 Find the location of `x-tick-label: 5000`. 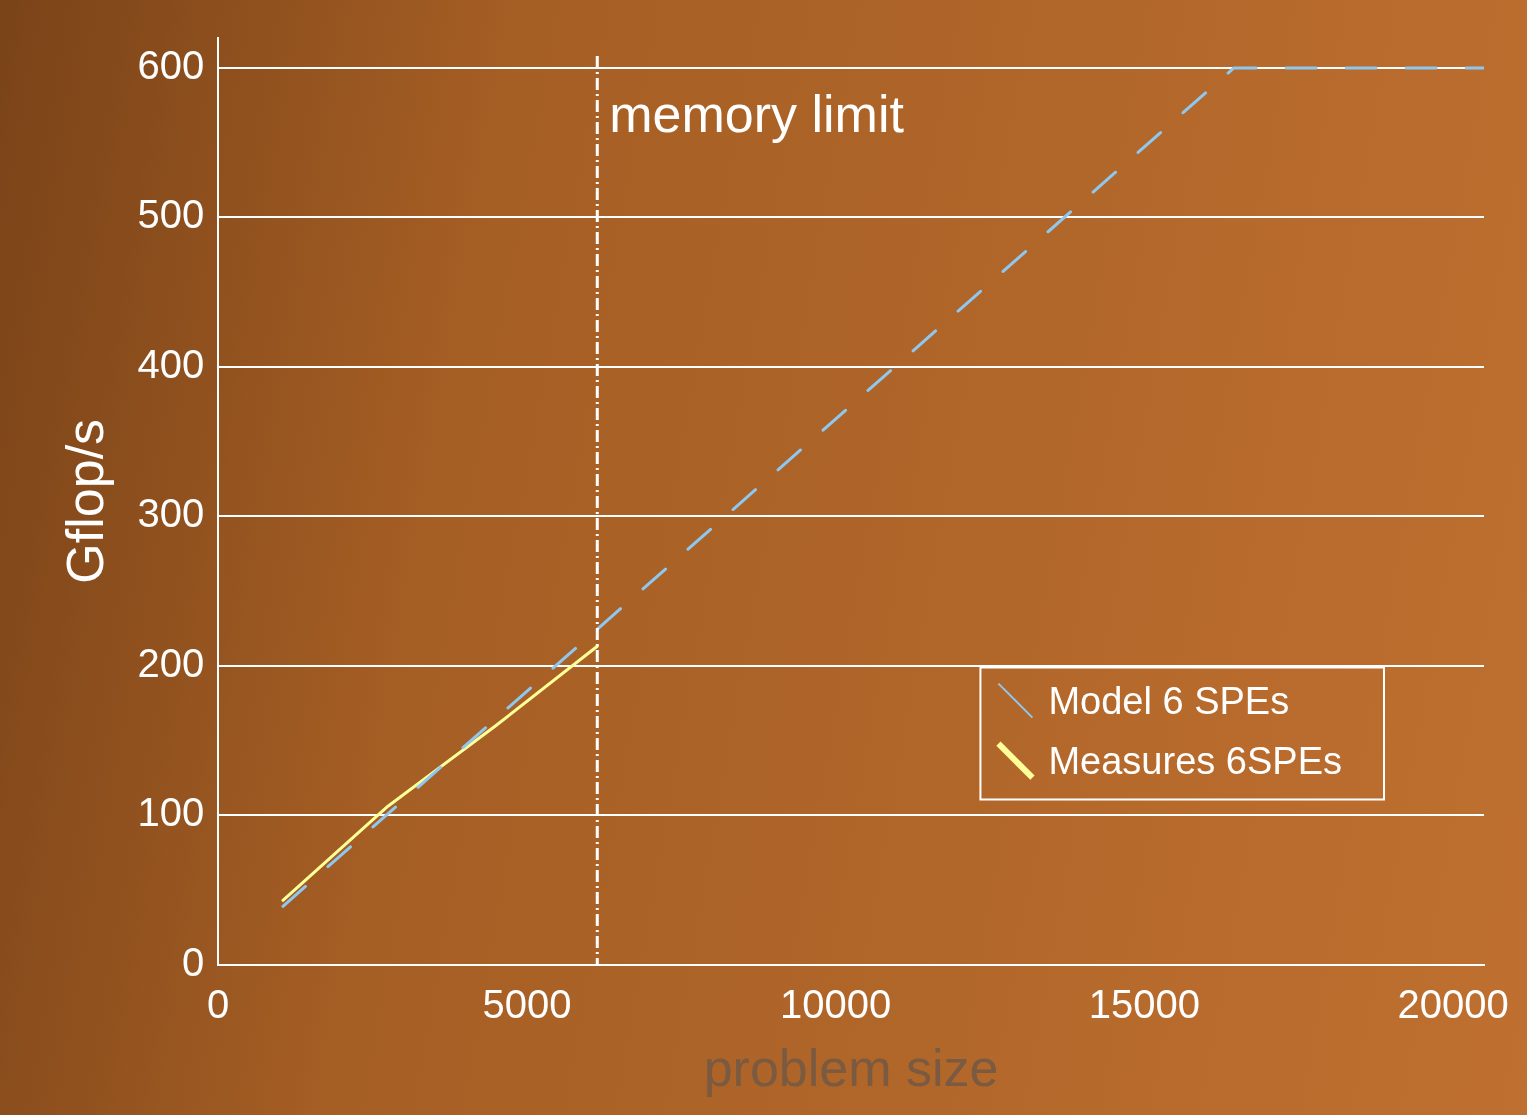

x-tick-label: 5000 is located at coordinates (527, 1003).